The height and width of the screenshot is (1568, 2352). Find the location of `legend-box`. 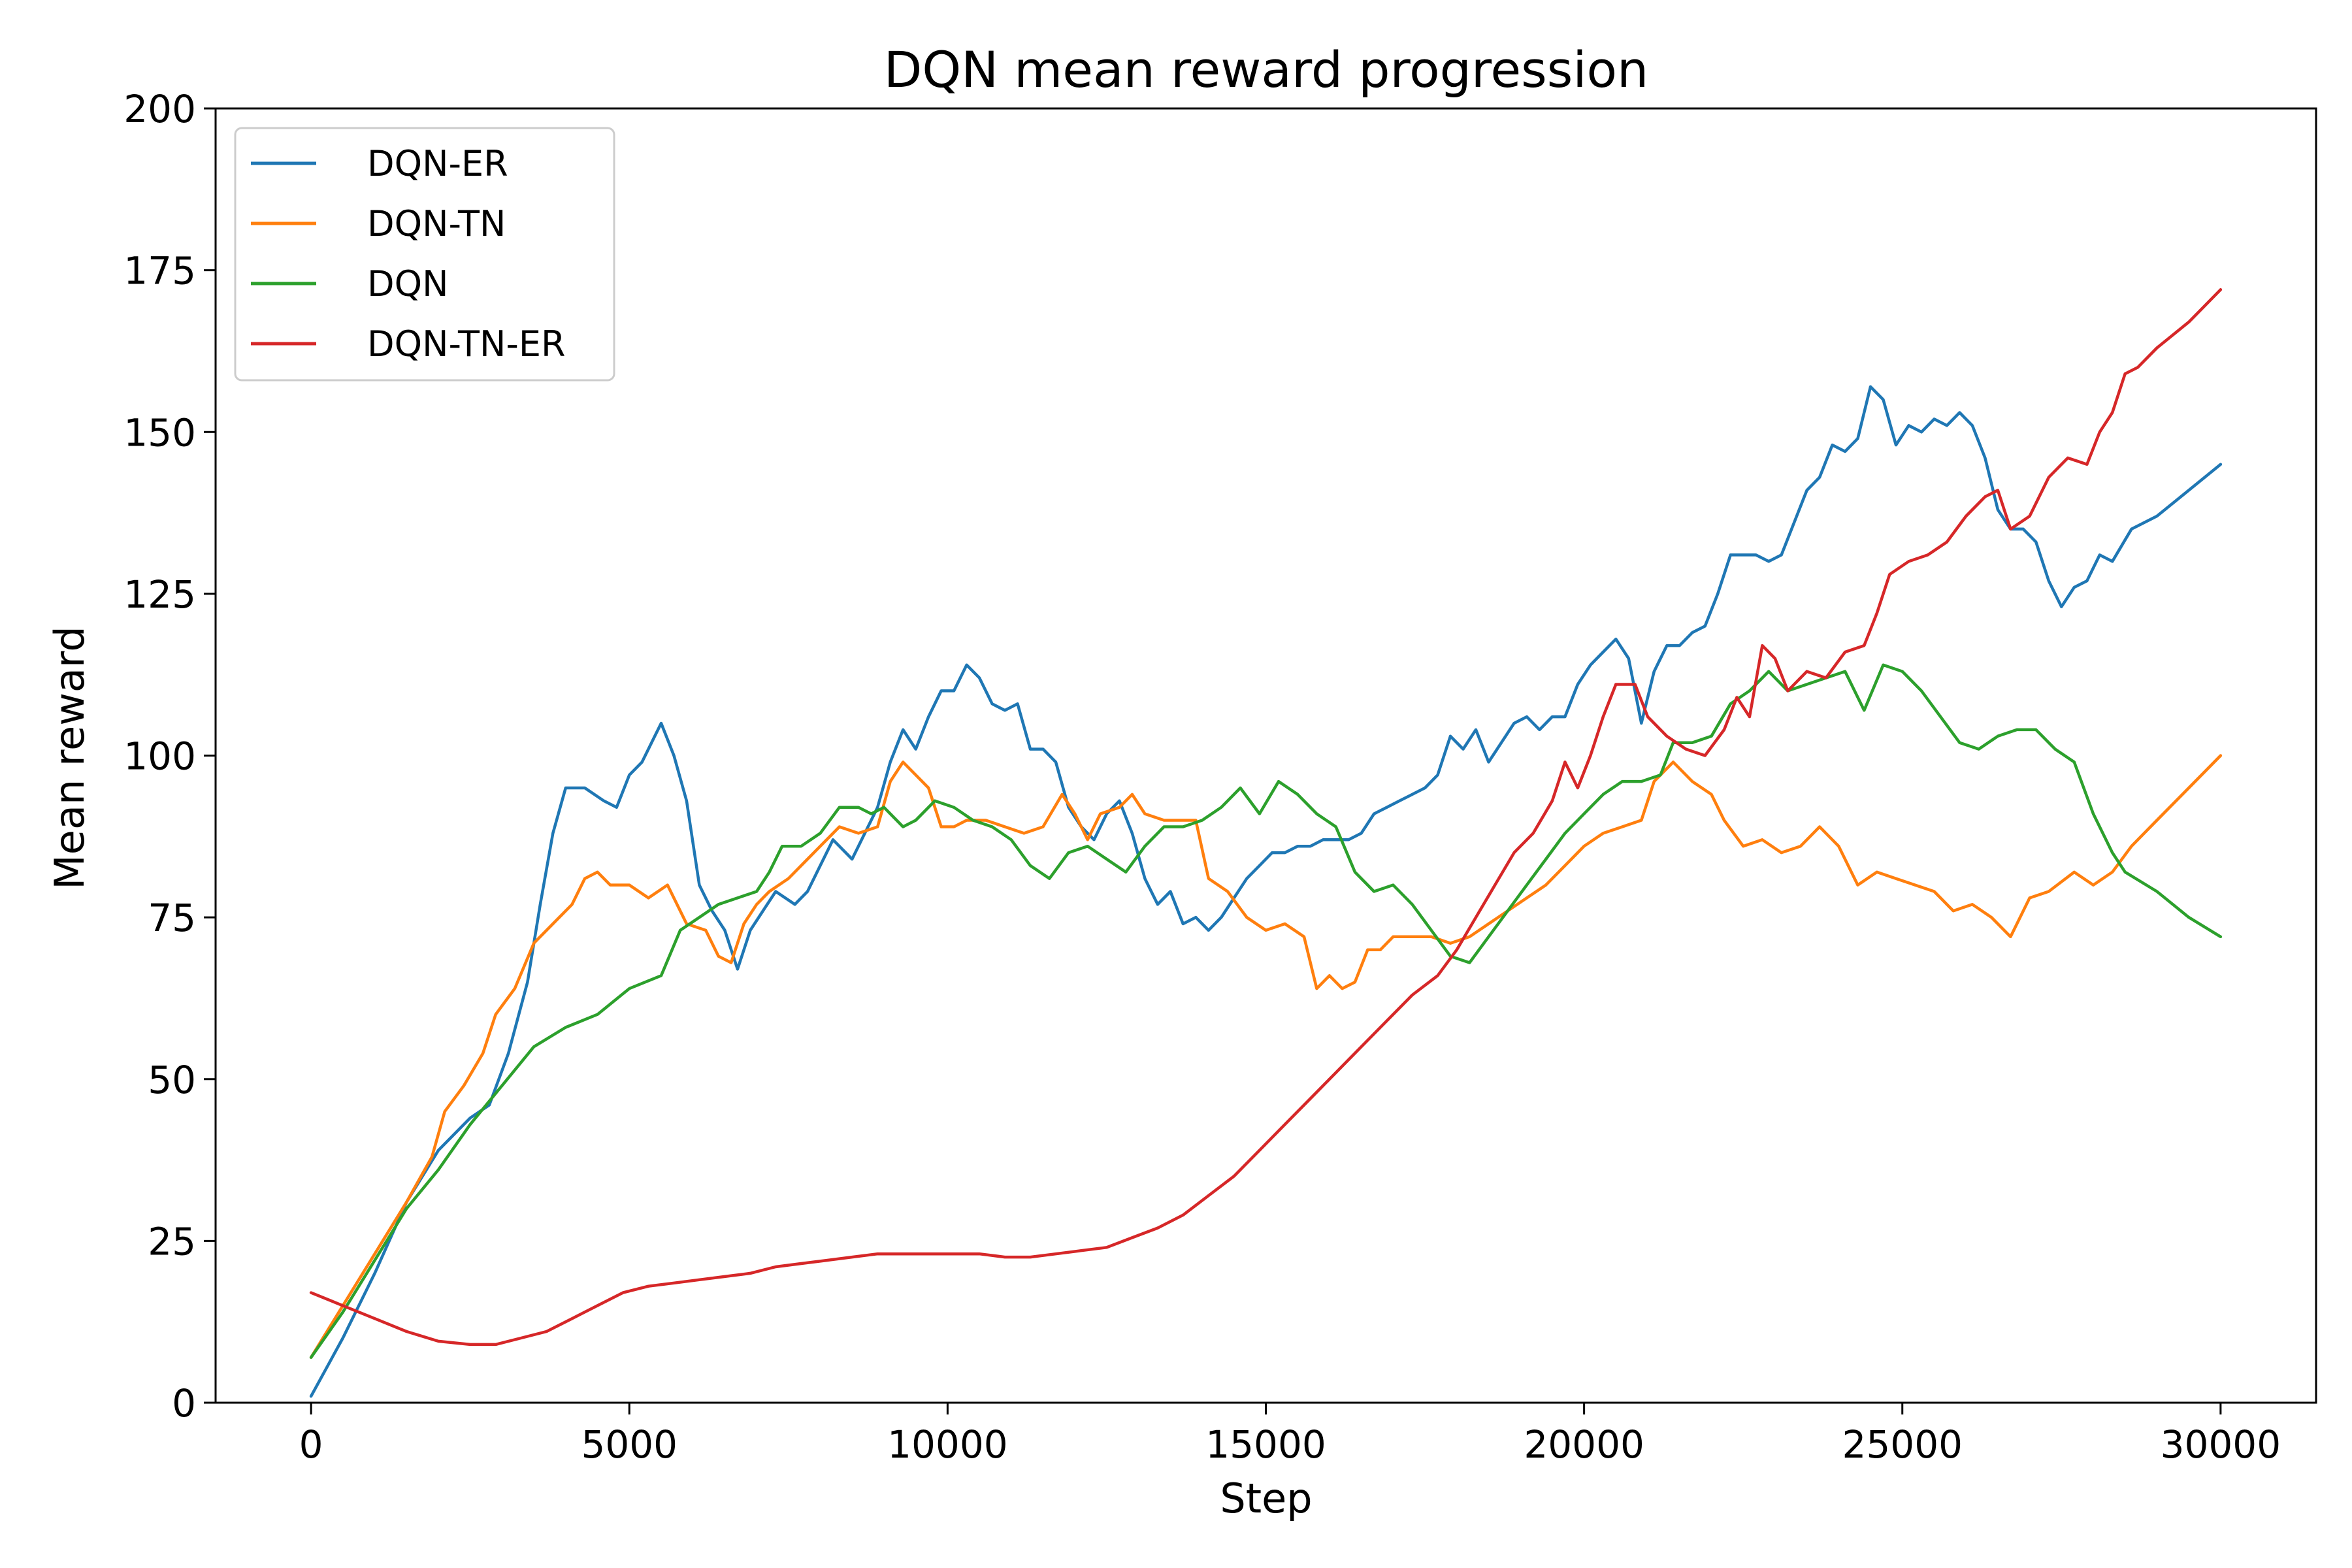

legend-box is located at coordinates (424, 254).